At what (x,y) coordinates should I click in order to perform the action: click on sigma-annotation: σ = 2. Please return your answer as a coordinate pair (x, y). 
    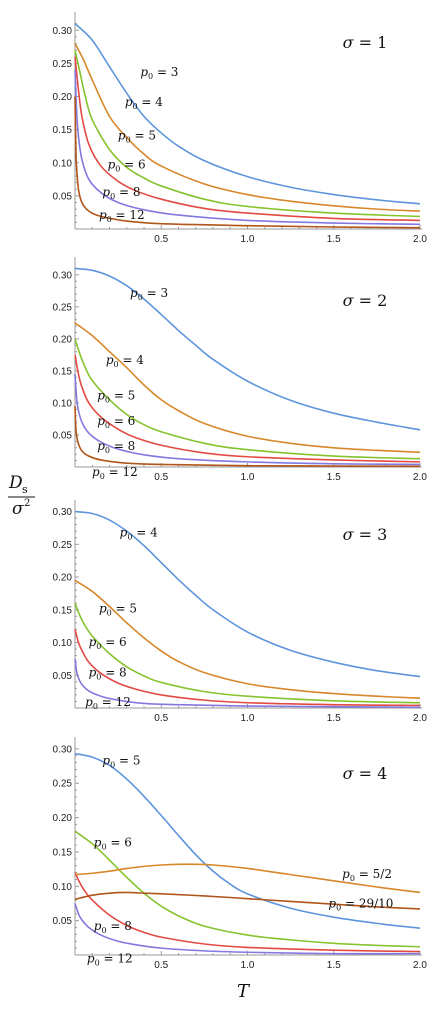
    Looking at the image, I should click on (365, 300).